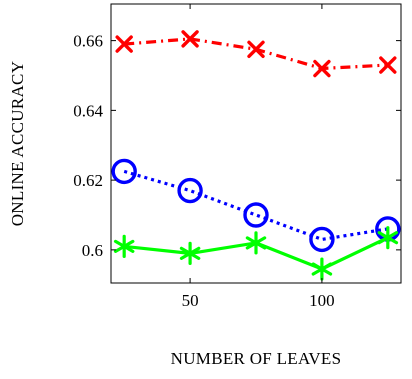 The width and height of the screenshot is (412, 379). What do you see at coordinates (17, 144) in the screenshot?
I see `y-axis-label: ONLINE ACCURACY` at bounding box center [17, 144].